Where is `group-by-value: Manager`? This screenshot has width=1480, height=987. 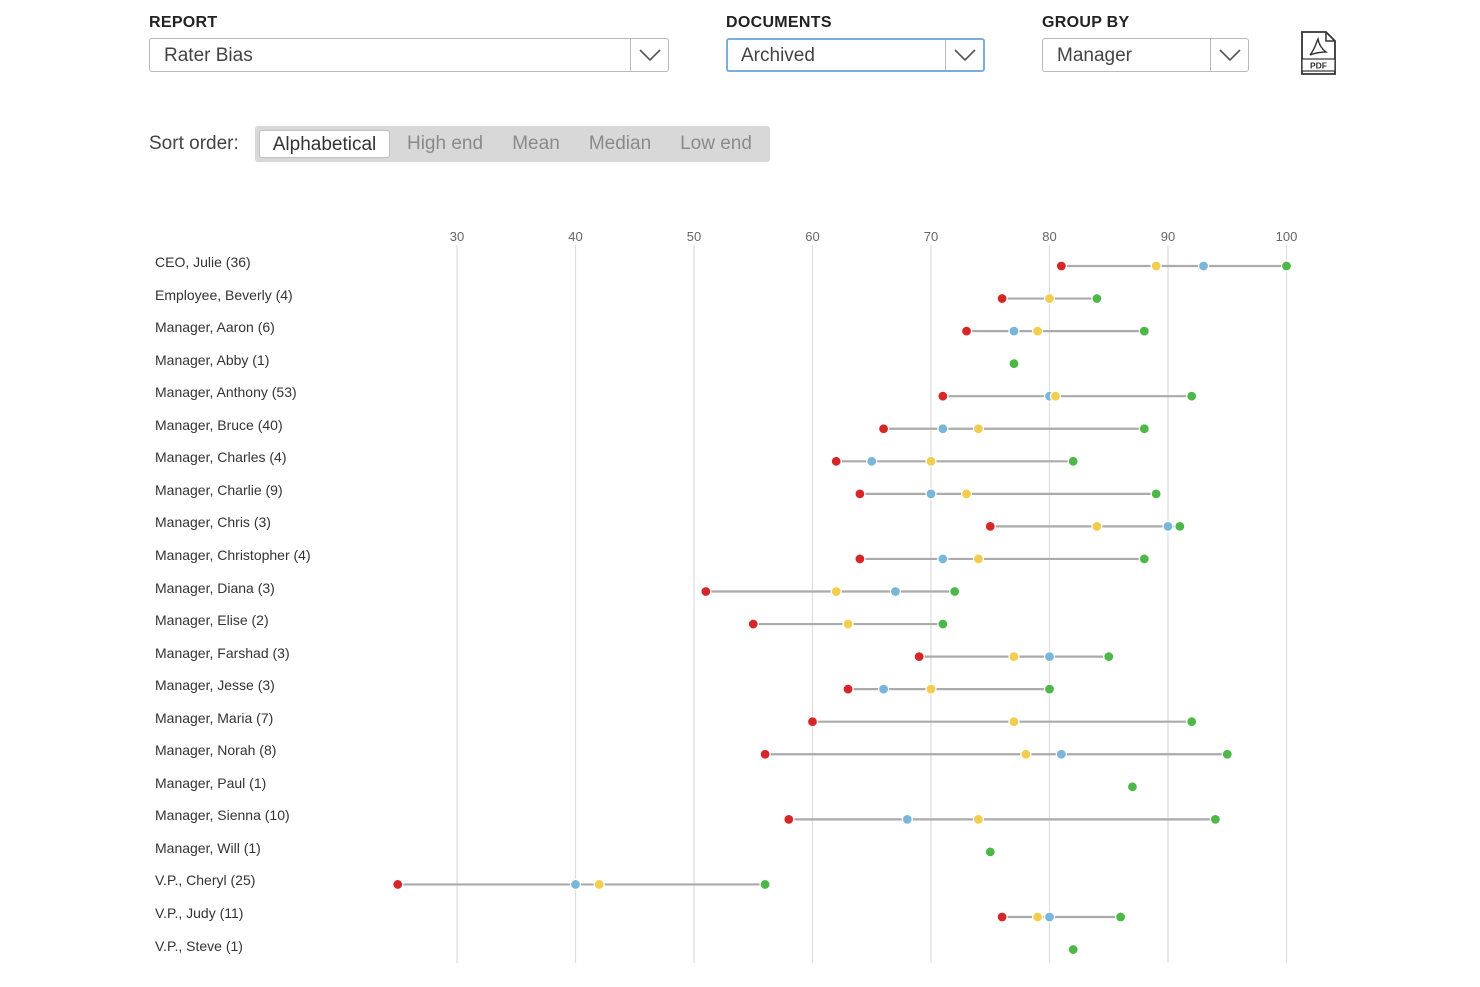 group-by-value: Manager is located at coordinates (1094, 55).